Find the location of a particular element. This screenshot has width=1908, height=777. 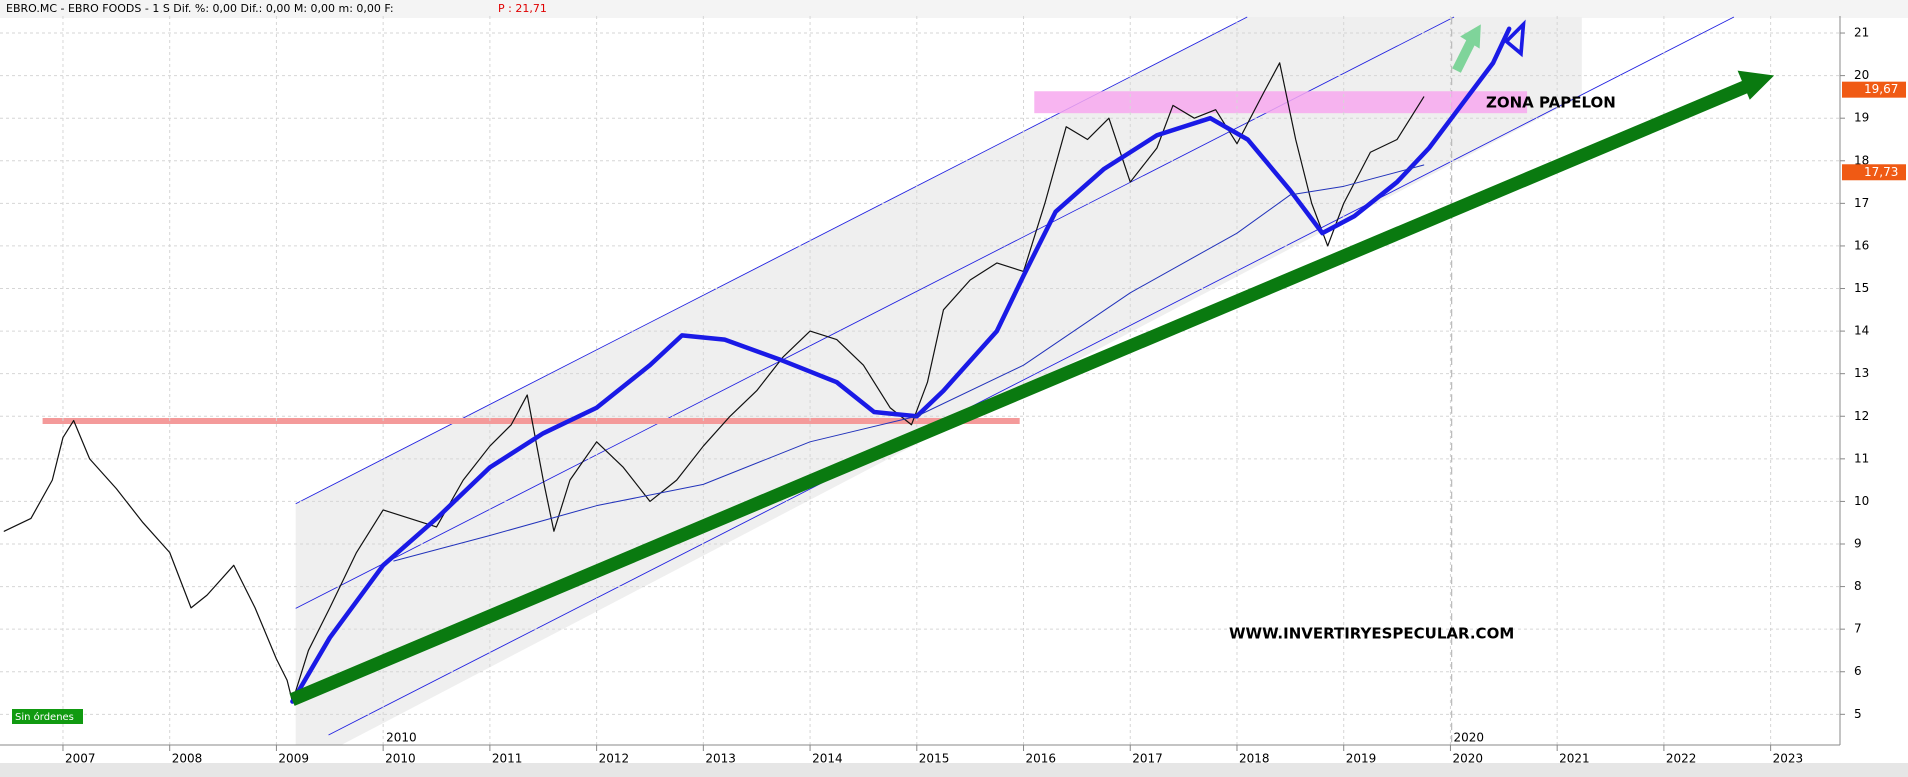

blue-arrowhead is located at coordinates (1514, 38).